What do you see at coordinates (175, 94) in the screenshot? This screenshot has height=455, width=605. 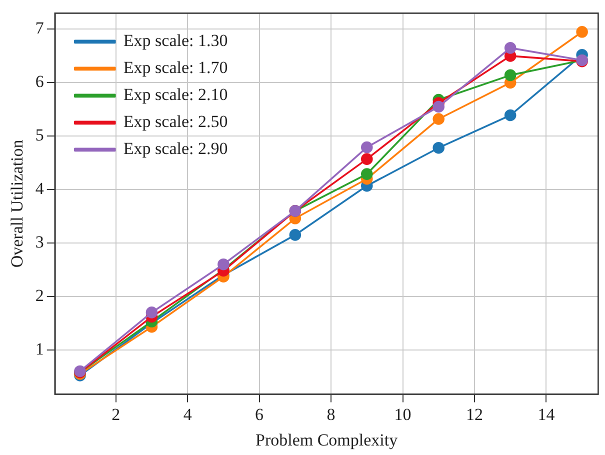 I see `legend-label: Exp scale: 2.10` at bounding box center [175, 94].